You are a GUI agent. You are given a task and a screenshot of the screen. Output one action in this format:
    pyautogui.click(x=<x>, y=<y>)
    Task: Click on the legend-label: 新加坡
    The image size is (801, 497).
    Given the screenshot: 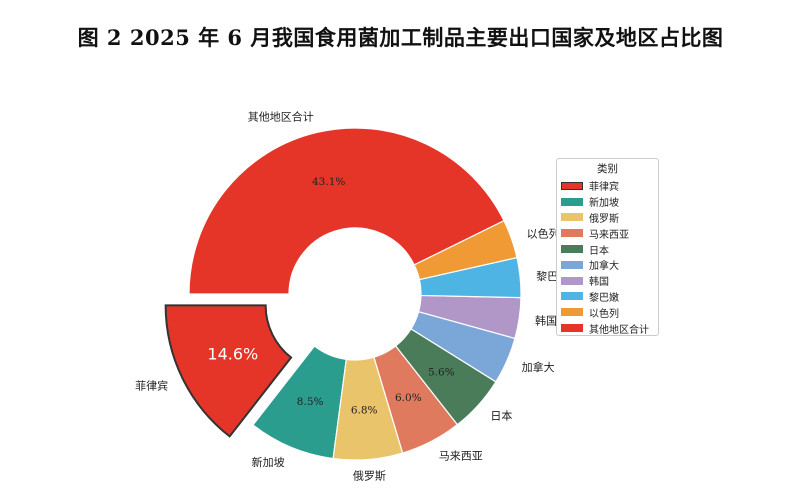 What is the action you would take?
    pyautogui.click(x=604, y=204)
    